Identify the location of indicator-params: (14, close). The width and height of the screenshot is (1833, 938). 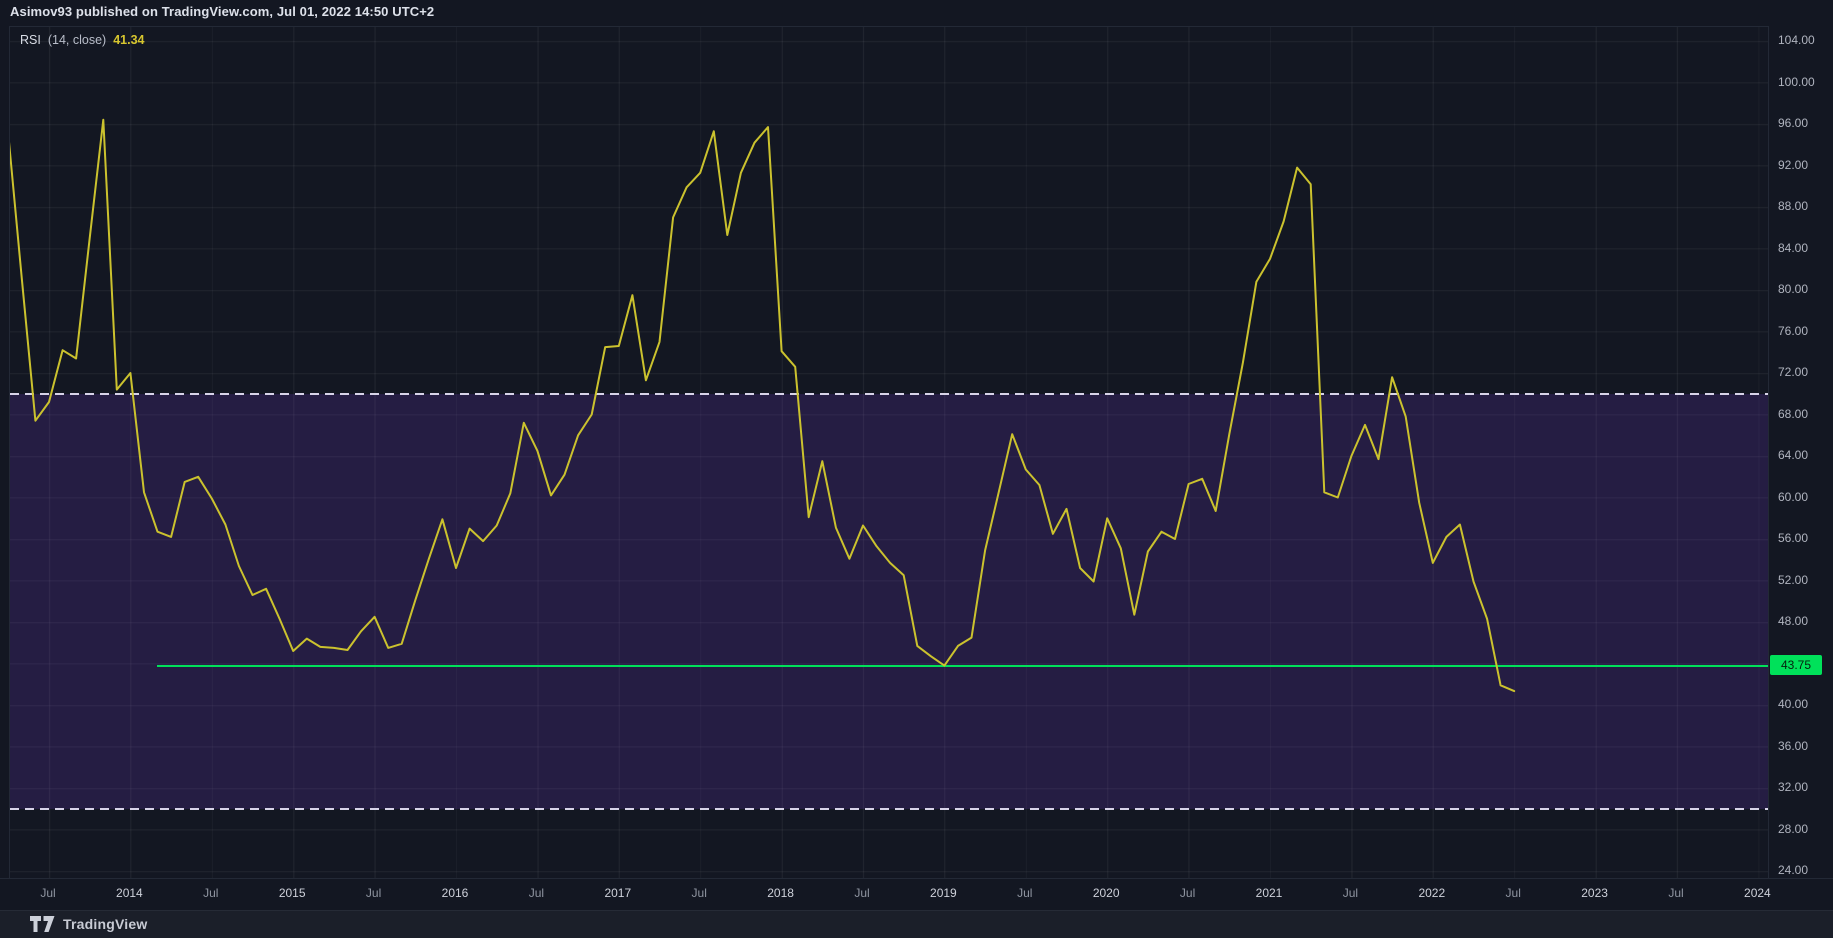
(77, 40).